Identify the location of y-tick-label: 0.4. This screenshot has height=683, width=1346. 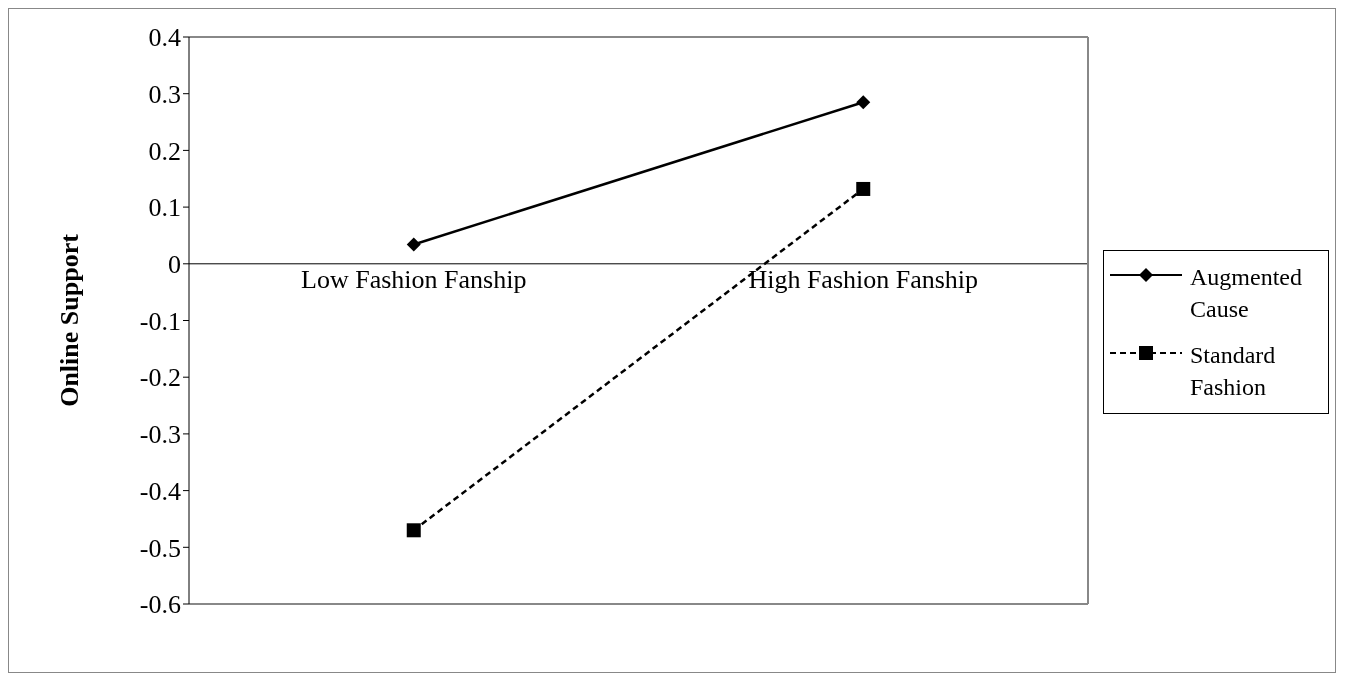
(164, 38).